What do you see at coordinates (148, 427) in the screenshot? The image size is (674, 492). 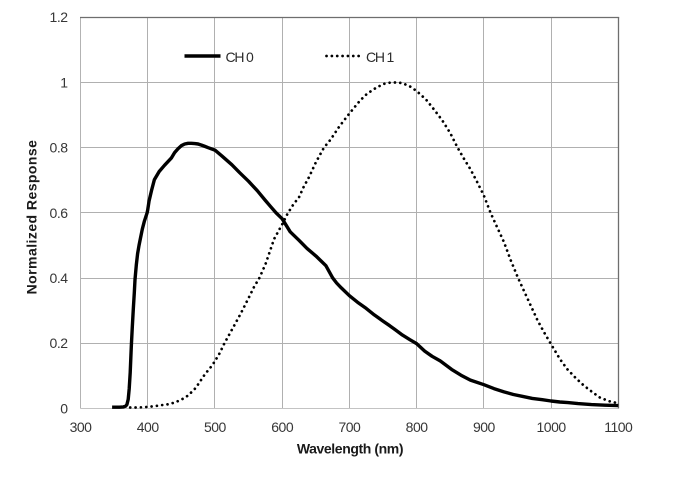 I see `svg-text: 400` at bounding box center [148, 427].